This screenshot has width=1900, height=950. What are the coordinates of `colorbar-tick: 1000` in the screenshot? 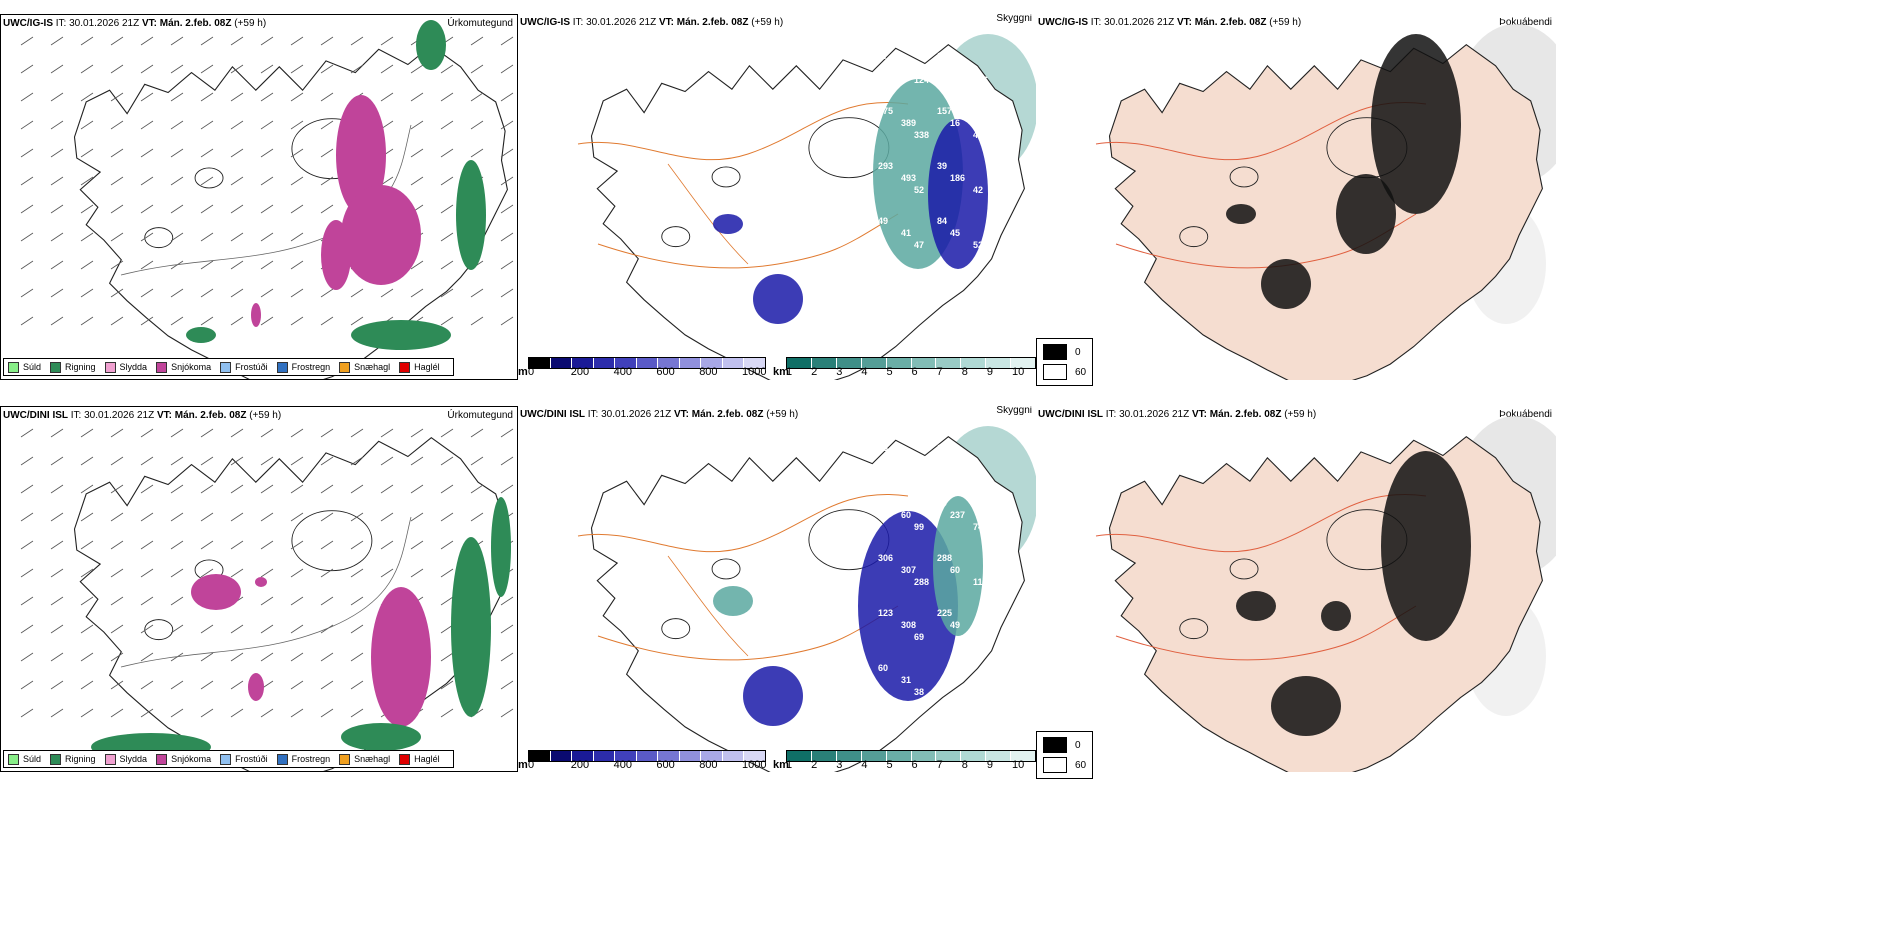 It's located at (754, 765).